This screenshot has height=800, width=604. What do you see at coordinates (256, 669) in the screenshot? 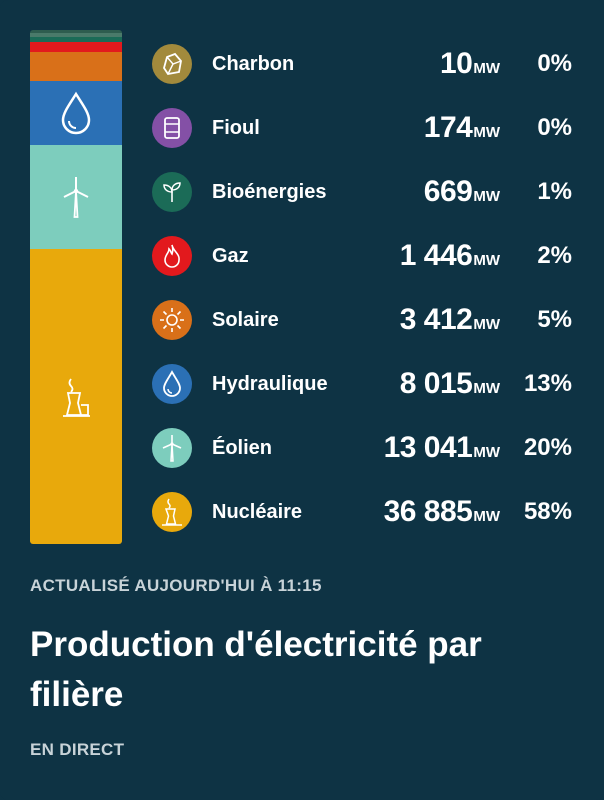
I see `card-title: Production d'électricité par filière` at bounding box center [256, 669].